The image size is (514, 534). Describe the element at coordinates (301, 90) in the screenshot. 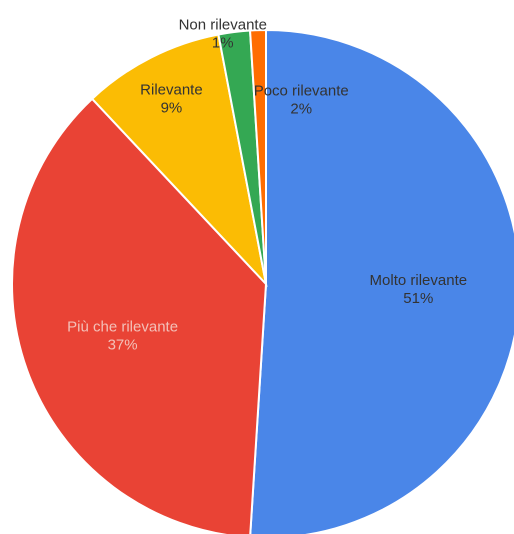

I see `slice-label-poco-rilevante: Poco rilevante` at that location.